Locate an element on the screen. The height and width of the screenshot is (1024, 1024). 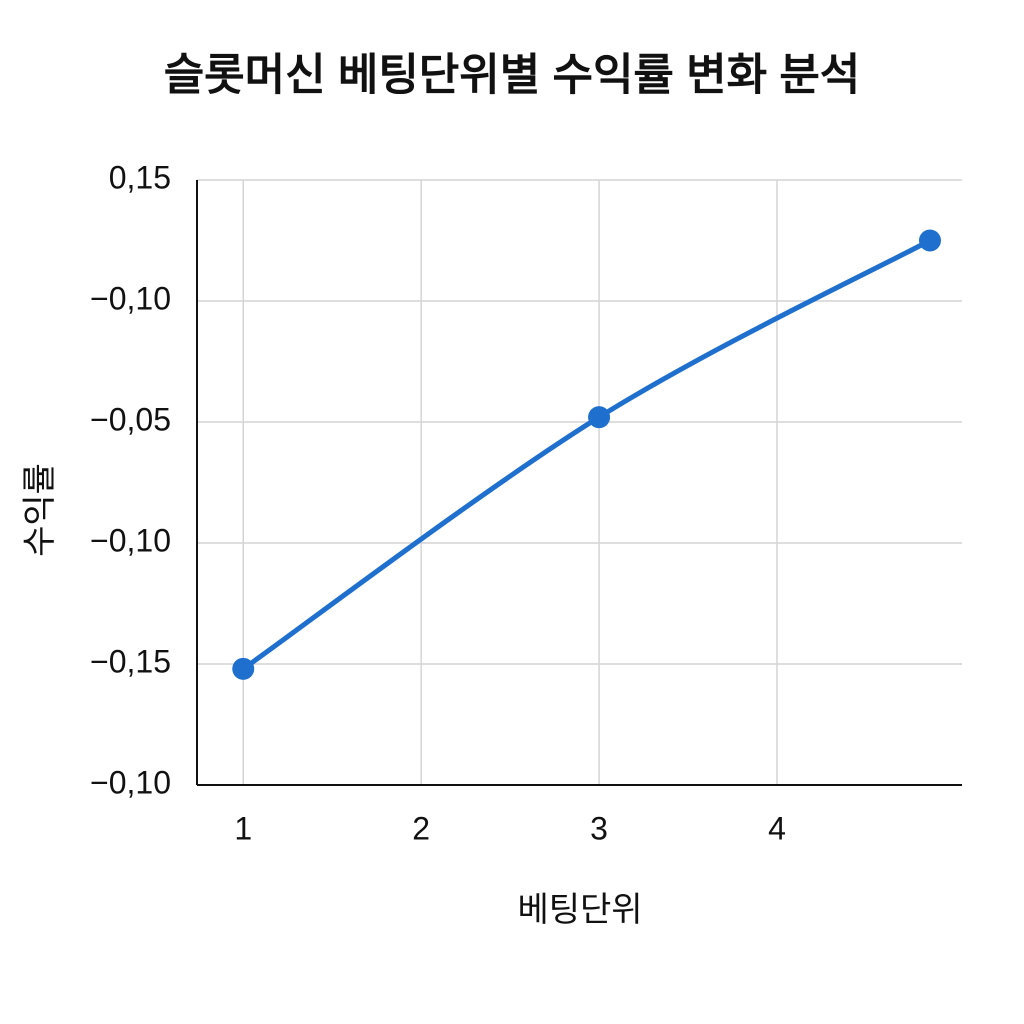
y-tick-label: −0,15 is located at coordinates (130, 661).